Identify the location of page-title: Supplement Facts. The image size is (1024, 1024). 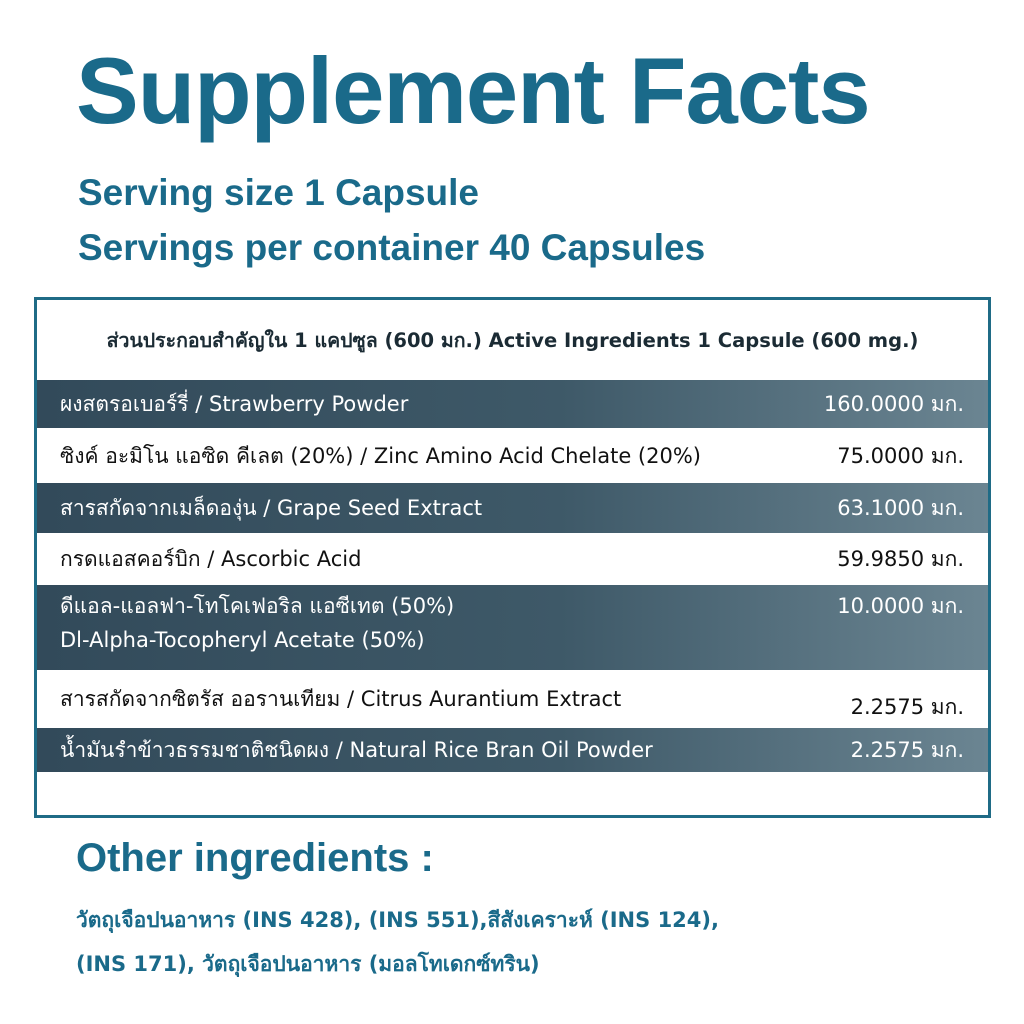
(473, 90).